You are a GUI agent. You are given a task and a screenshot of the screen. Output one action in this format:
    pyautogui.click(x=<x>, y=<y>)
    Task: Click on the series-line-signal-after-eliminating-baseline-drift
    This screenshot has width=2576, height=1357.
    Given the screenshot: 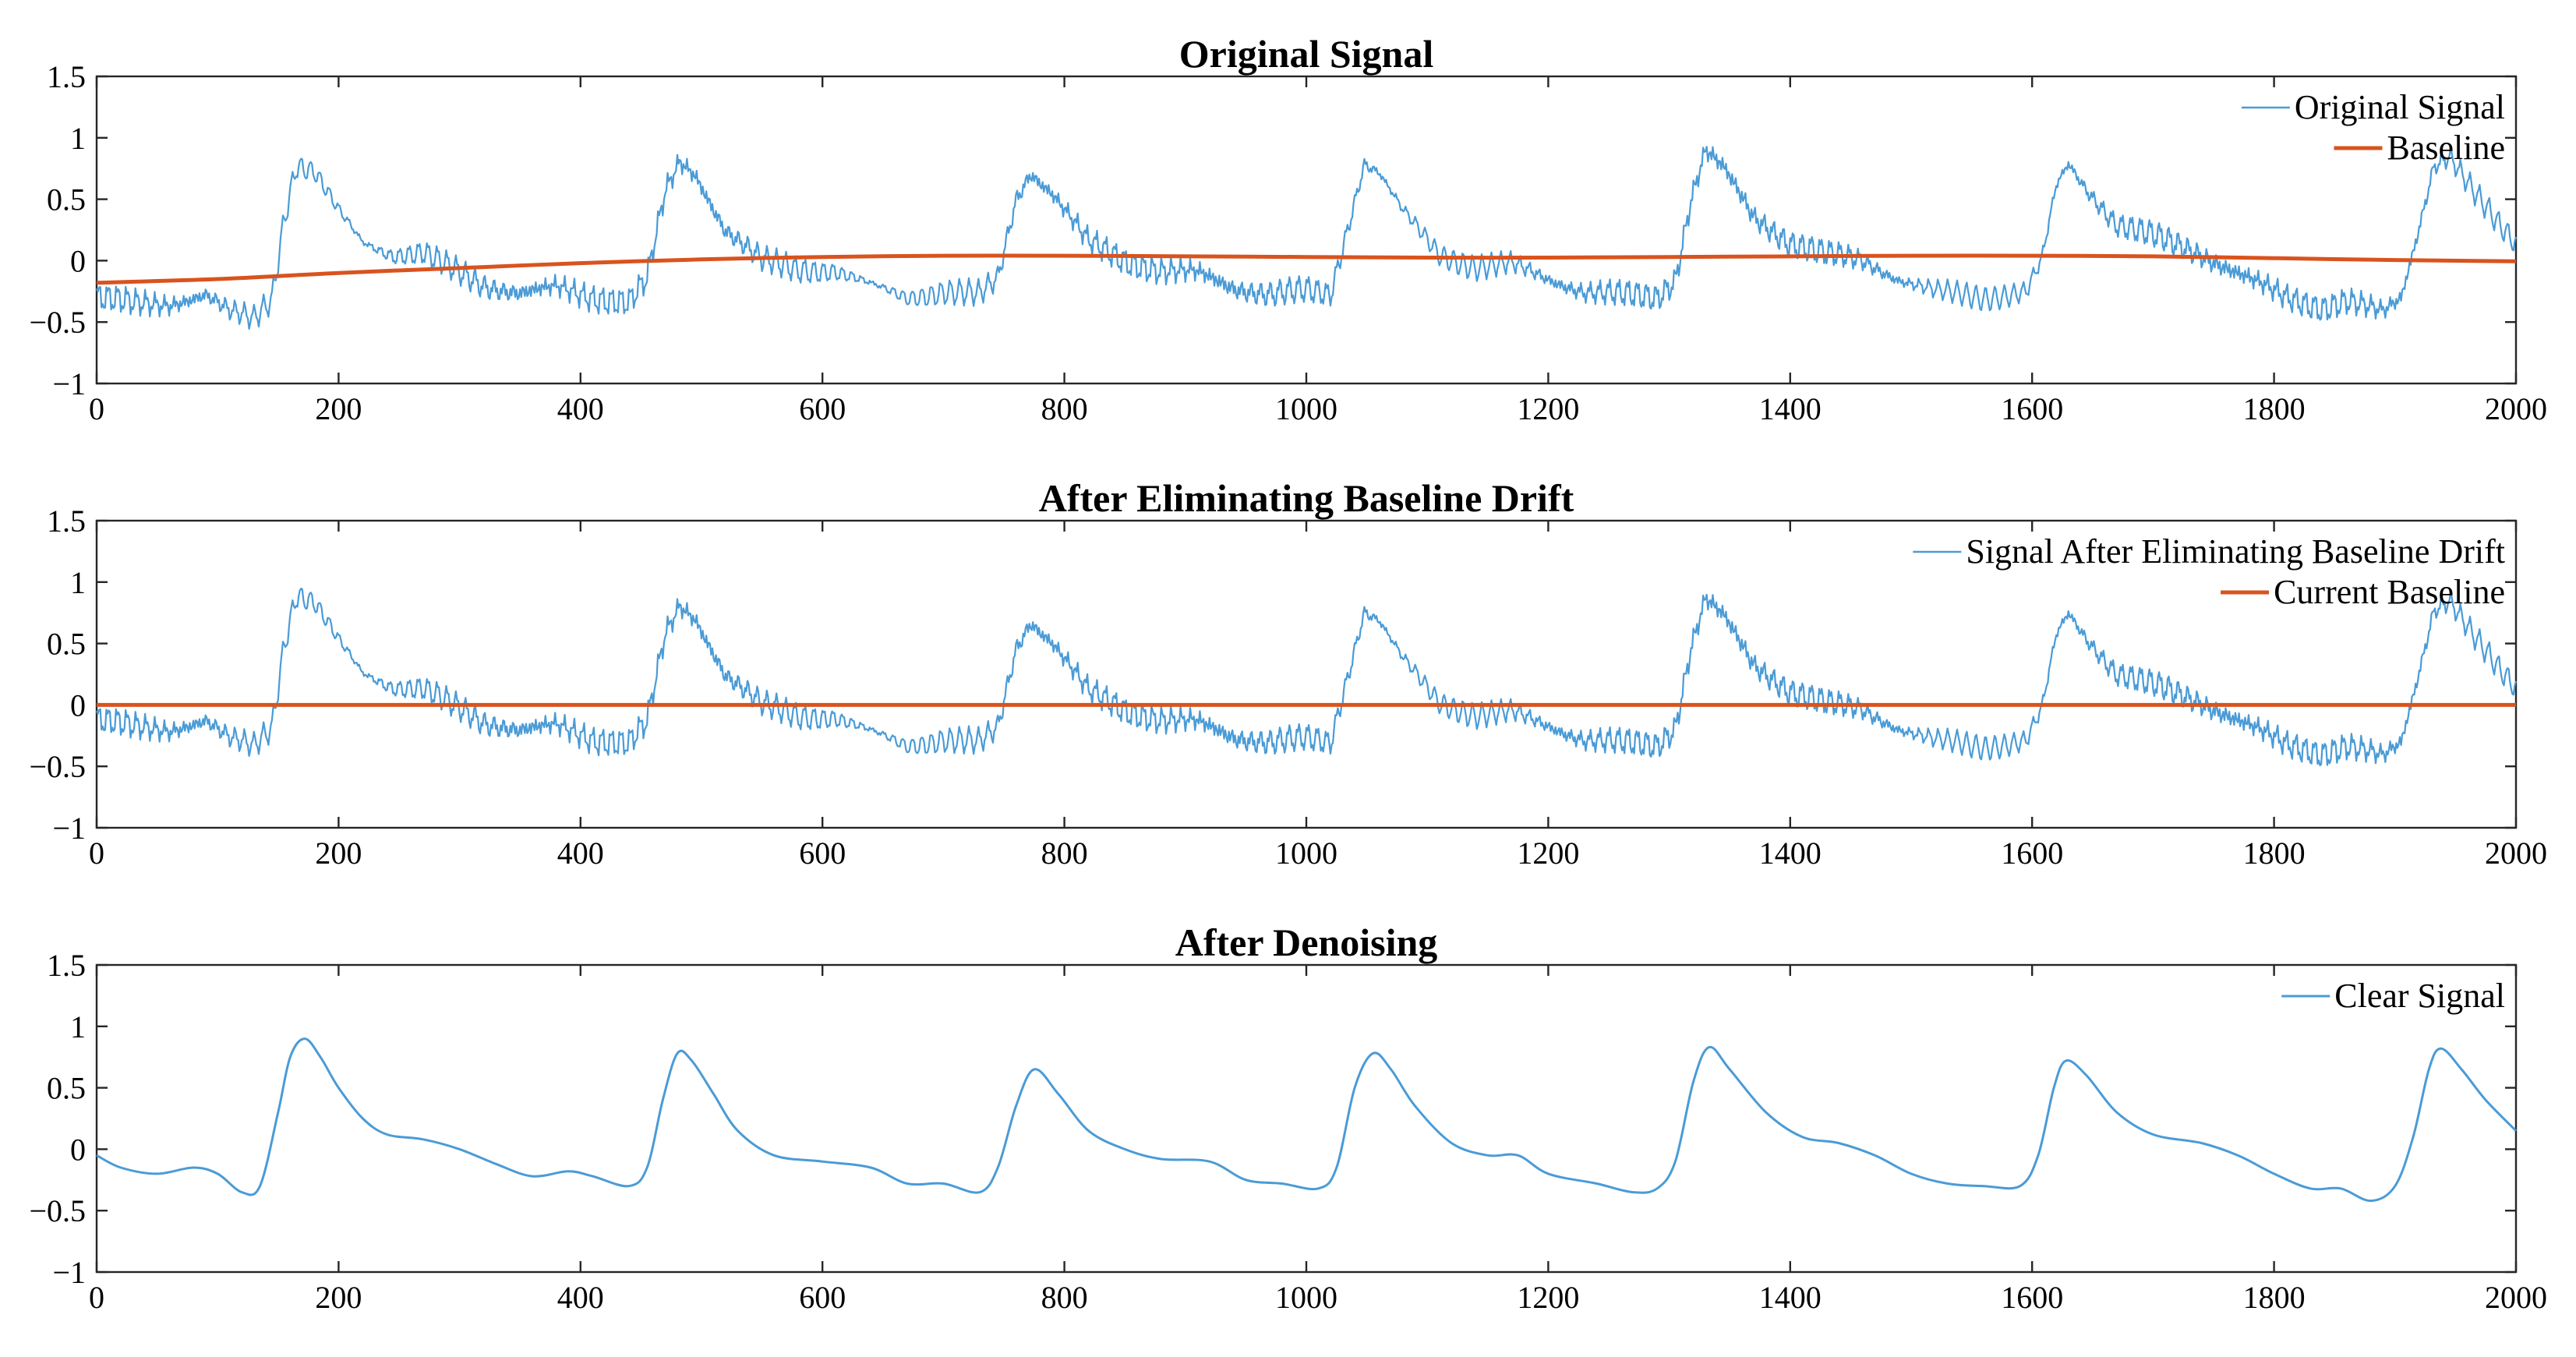 What is the action you would take?
    pyautogui.click(x=1306, y=677)
    